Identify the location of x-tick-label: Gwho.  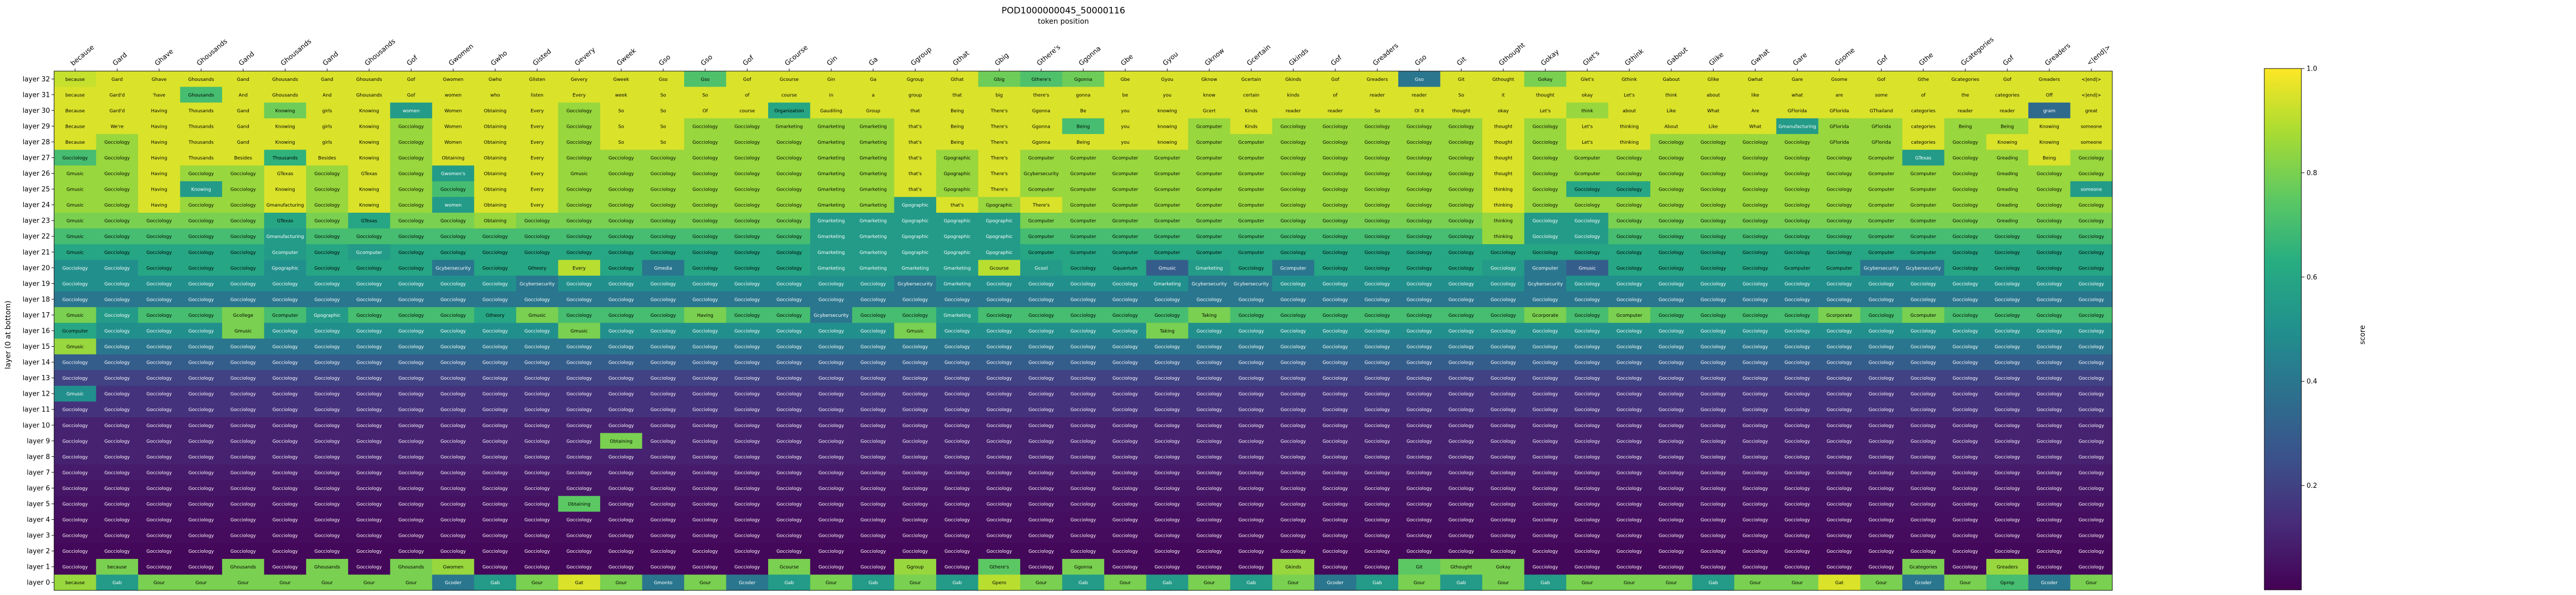
(499, 58).